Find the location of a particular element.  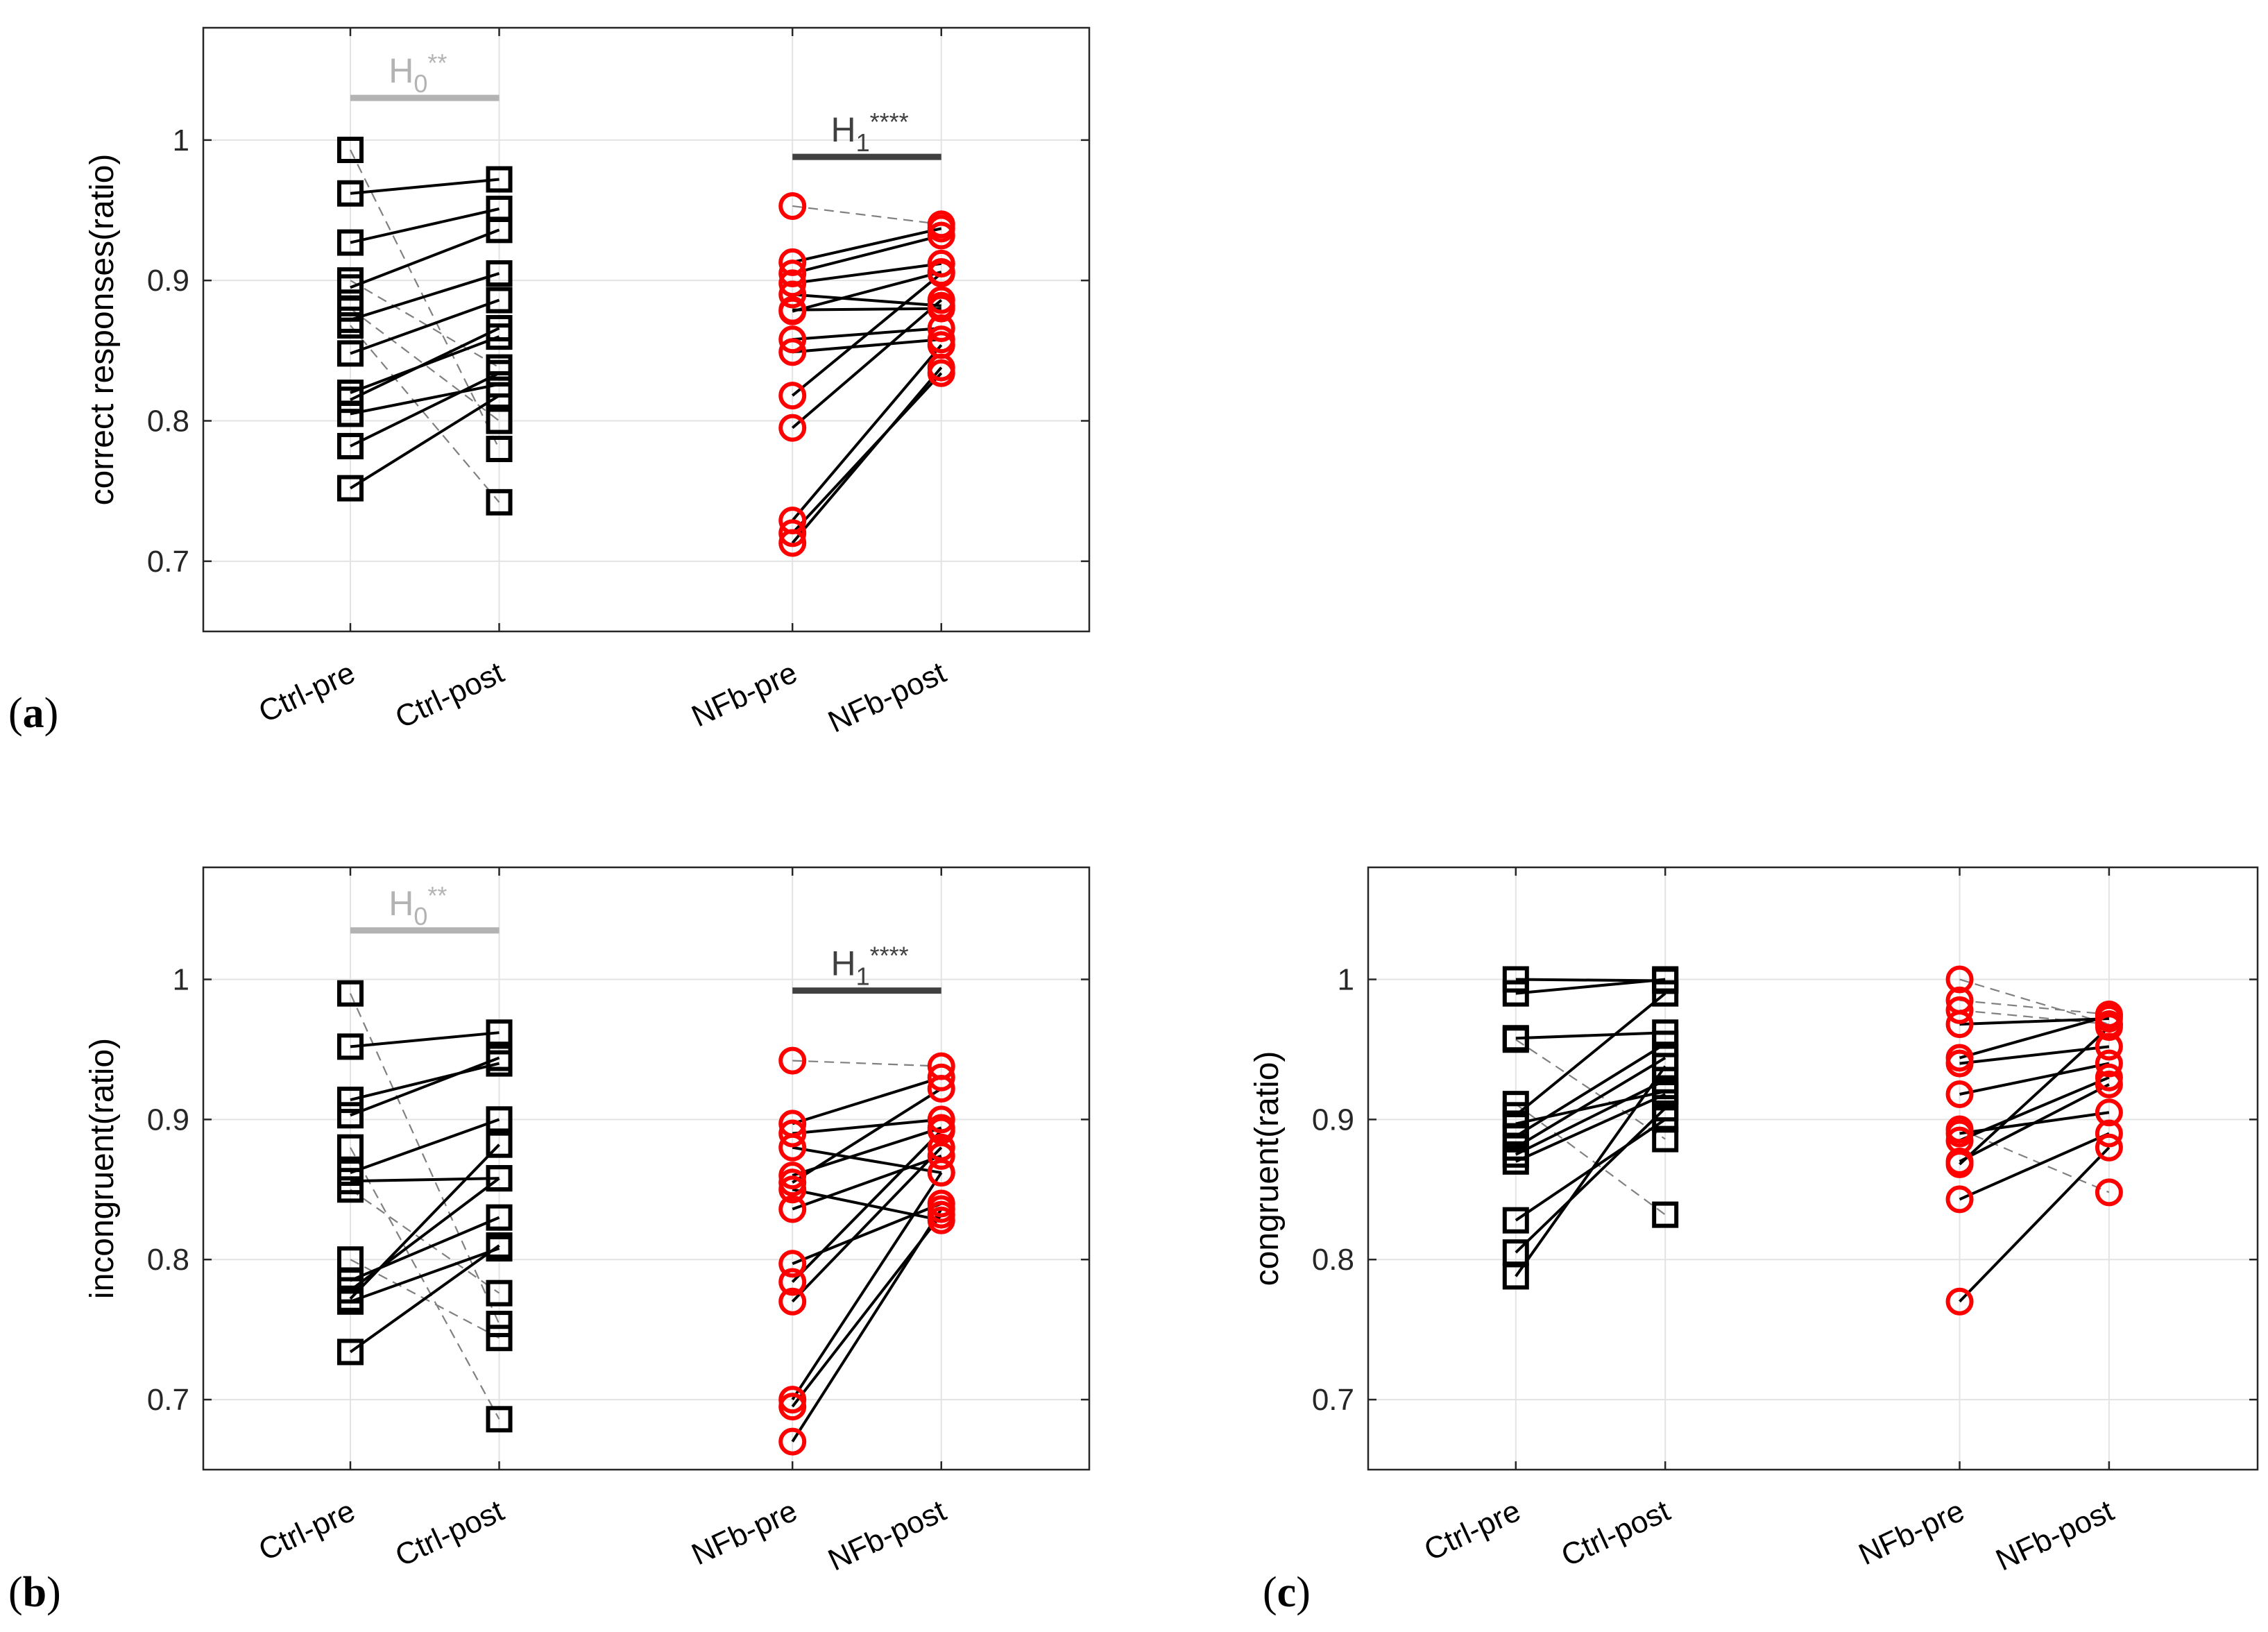

y-tick-label: 1 is located at coordinates (181, 141).